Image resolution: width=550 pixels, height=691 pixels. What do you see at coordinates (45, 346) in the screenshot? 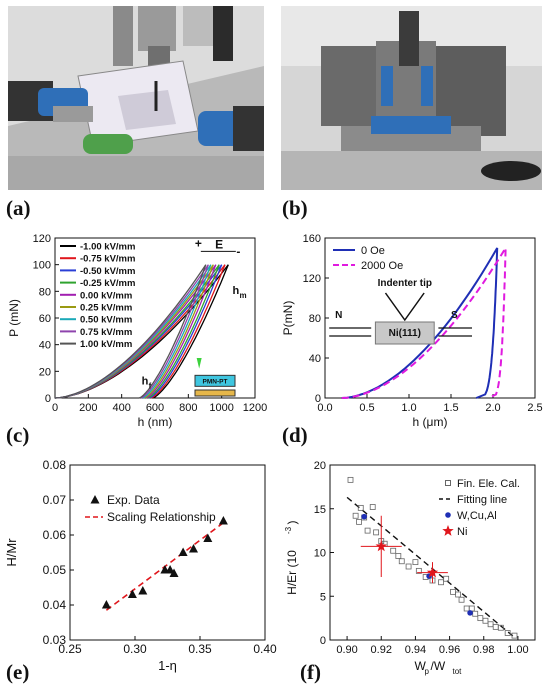
I see `y-tick-label: 40` at bounding box center [45, 346].